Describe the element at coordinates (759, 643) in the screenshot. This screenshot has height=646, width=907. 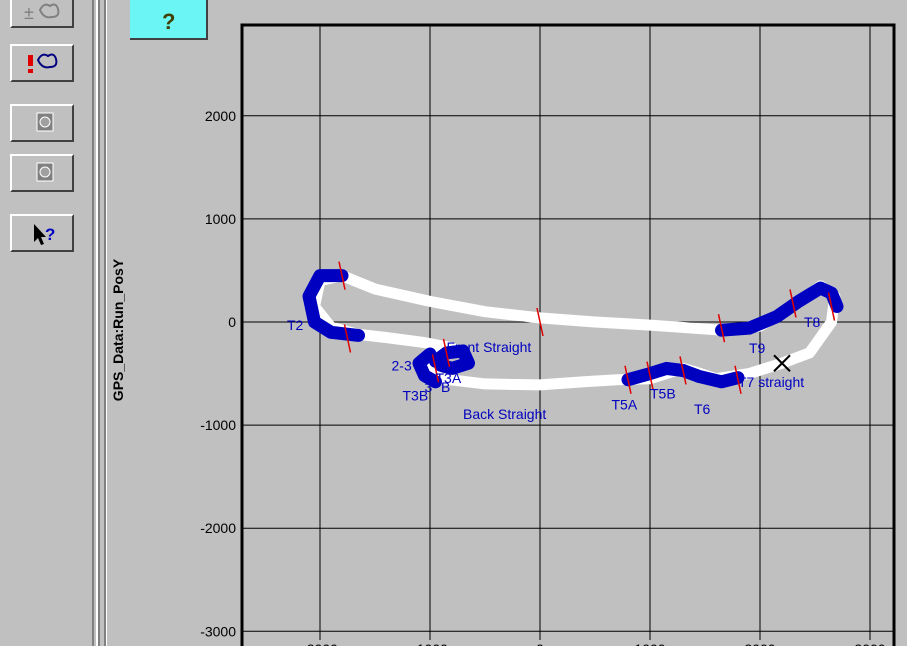
I see `x-tick-label: 2000` at that location.